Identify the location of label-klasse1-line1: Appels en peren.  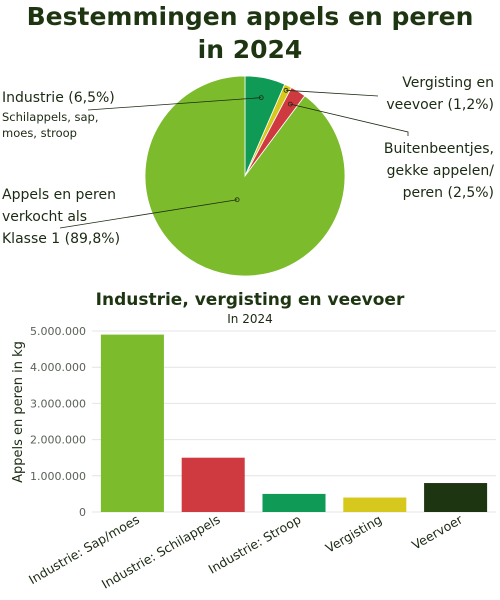
(59, 195).